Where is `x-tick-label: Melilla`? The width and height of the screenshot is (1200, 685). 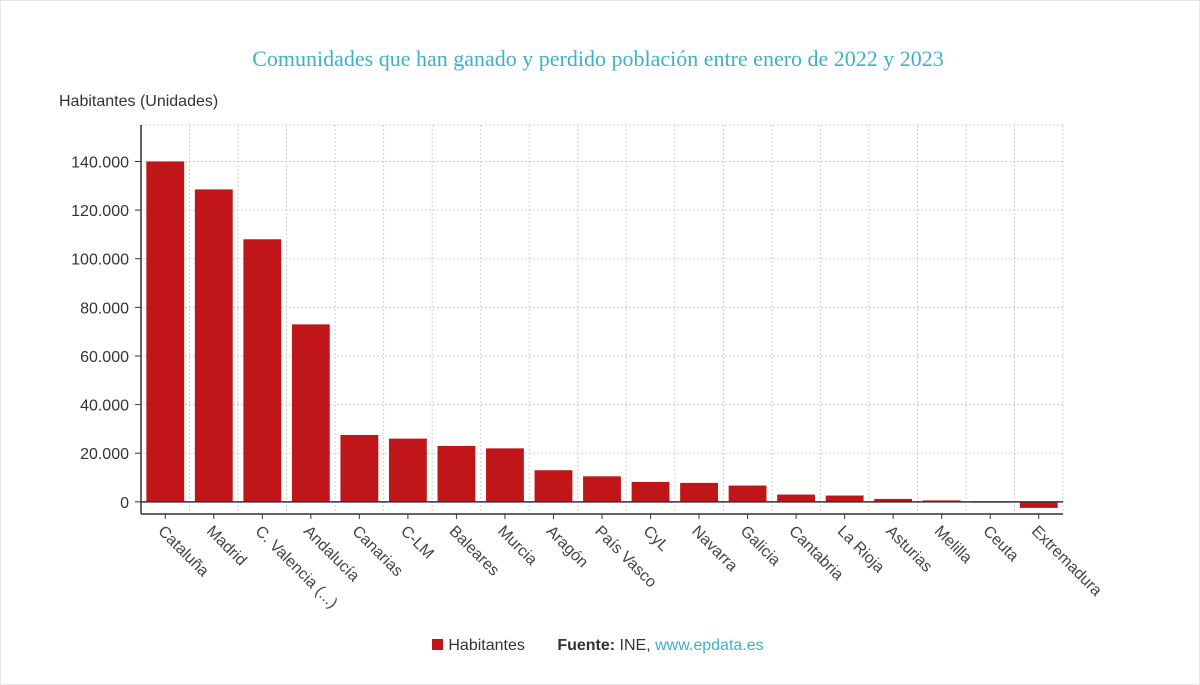
x-tick-label: Melilla is located at coordinates (953, 545).